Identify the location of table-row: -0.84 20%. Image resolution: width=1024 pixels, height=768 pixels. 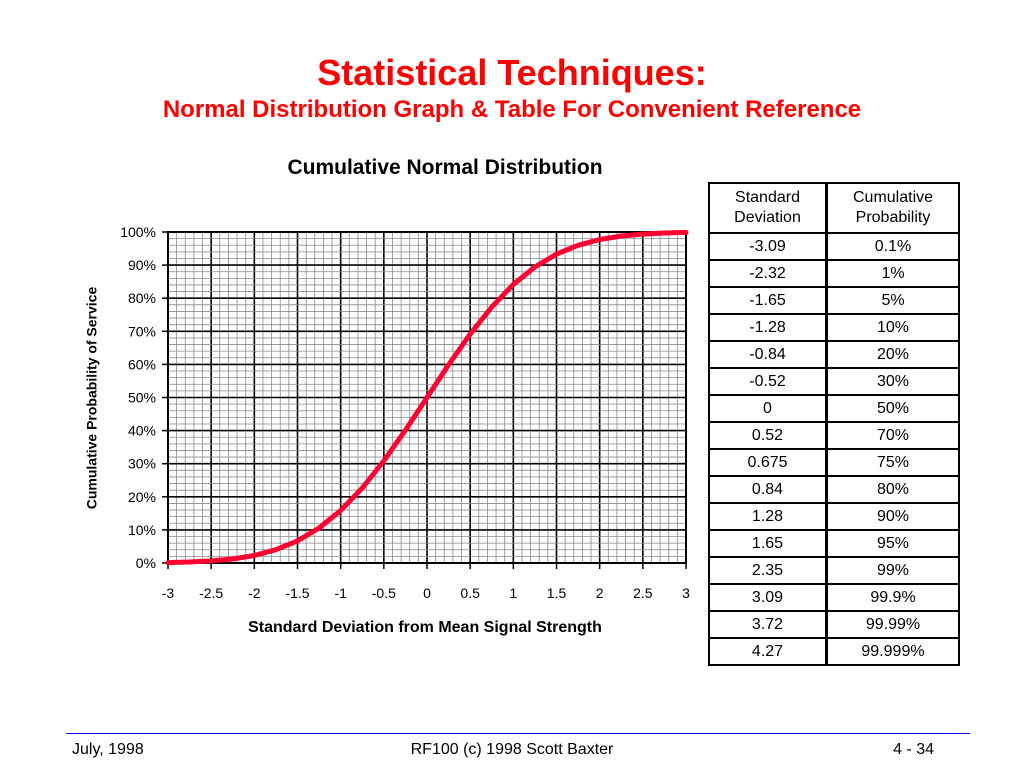
(834, 354).